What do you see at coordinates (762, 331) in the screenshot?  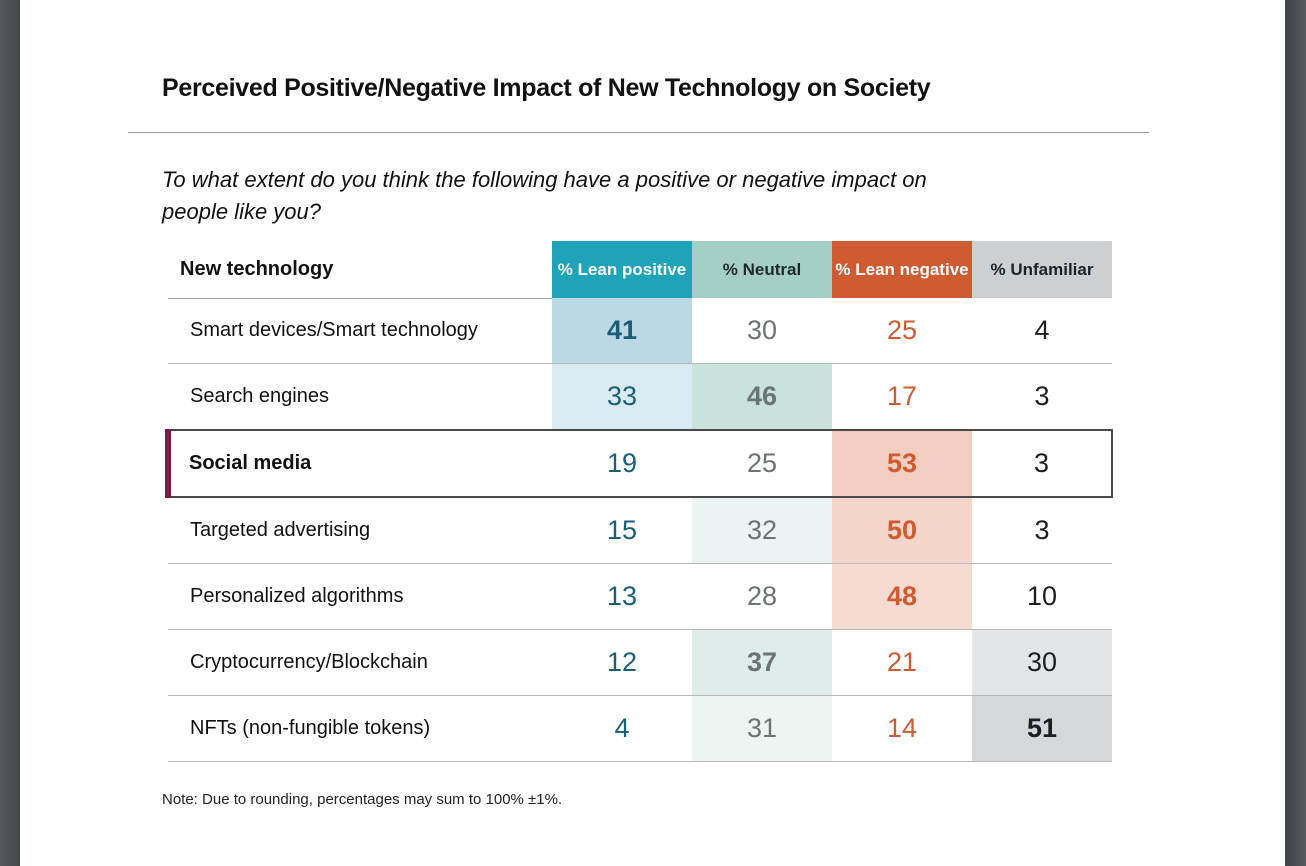 I see `cell-neutral: 30` at bounding box center [762, 331].